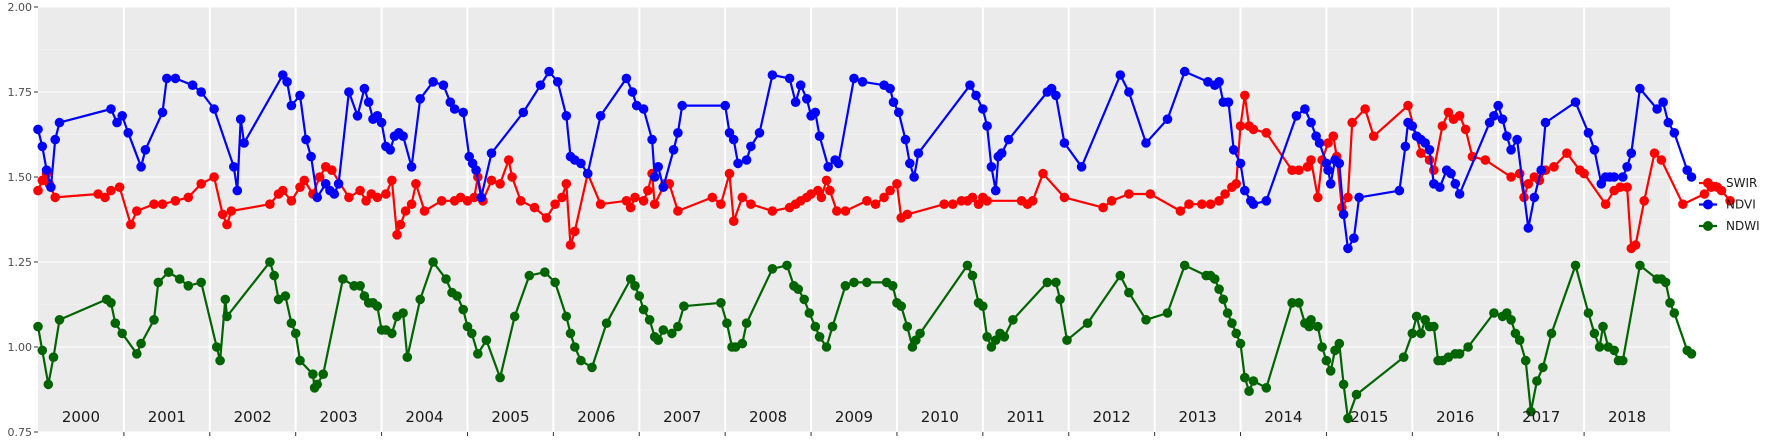 Image resolution: width=1773 pixels, height=442 pixels. What do you see at coordinates (1627, 417) in the screenshot?
I see `year-label: 2018` at bounding box center [1627, 417].